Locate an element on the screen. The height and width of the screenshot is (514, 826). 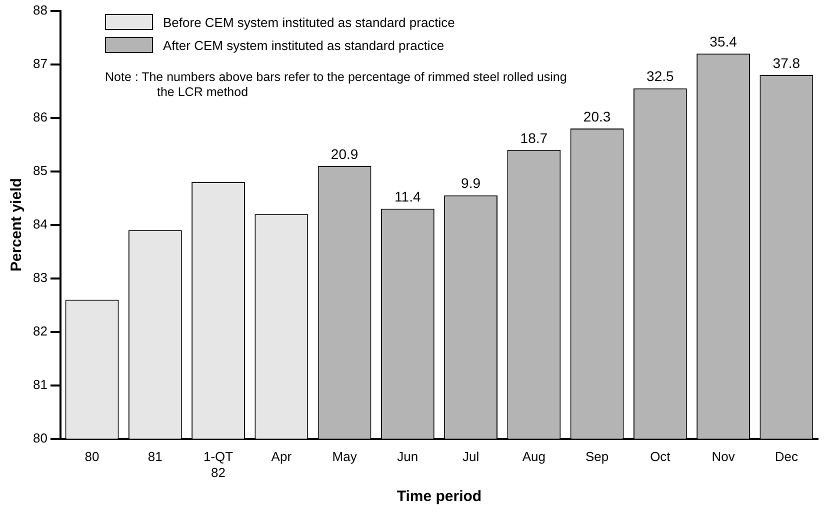
x-axis-title: Time period is located at coordinates (439, 497).